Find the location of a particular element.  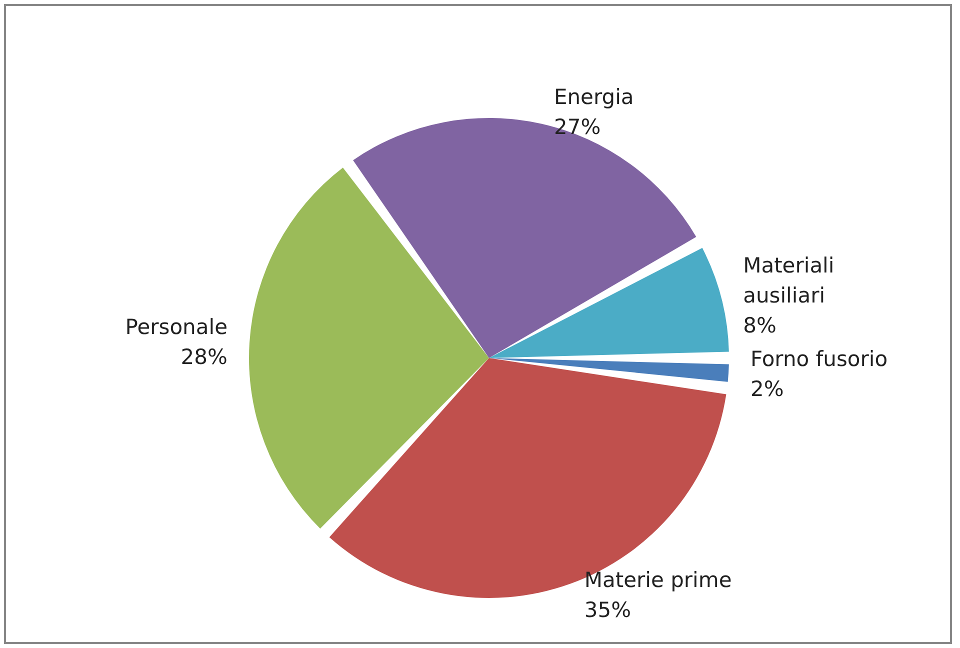

slice-label: Materiali ausiliari is located at coordinates (792, 280).